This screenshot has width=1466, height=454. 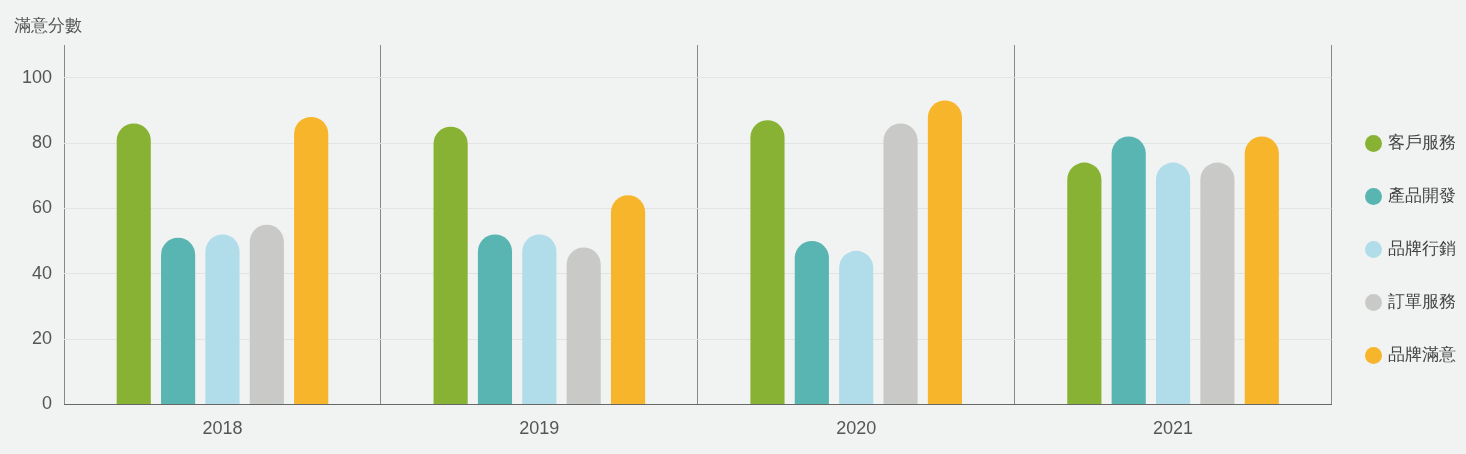 What do you see at coordinates (42, 207) in the screenshot?
I see `y-tick-label: 60` at bounding box center [42, 207].